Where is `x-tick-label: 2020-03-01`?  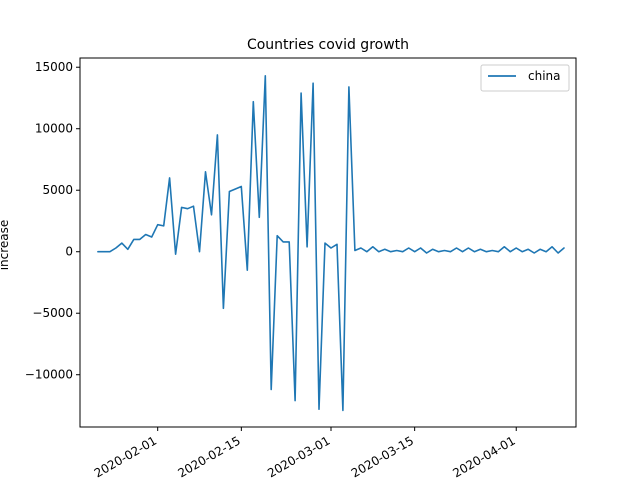 x-tick-label: 2020-03-01 is located at coordinates (298, 456).